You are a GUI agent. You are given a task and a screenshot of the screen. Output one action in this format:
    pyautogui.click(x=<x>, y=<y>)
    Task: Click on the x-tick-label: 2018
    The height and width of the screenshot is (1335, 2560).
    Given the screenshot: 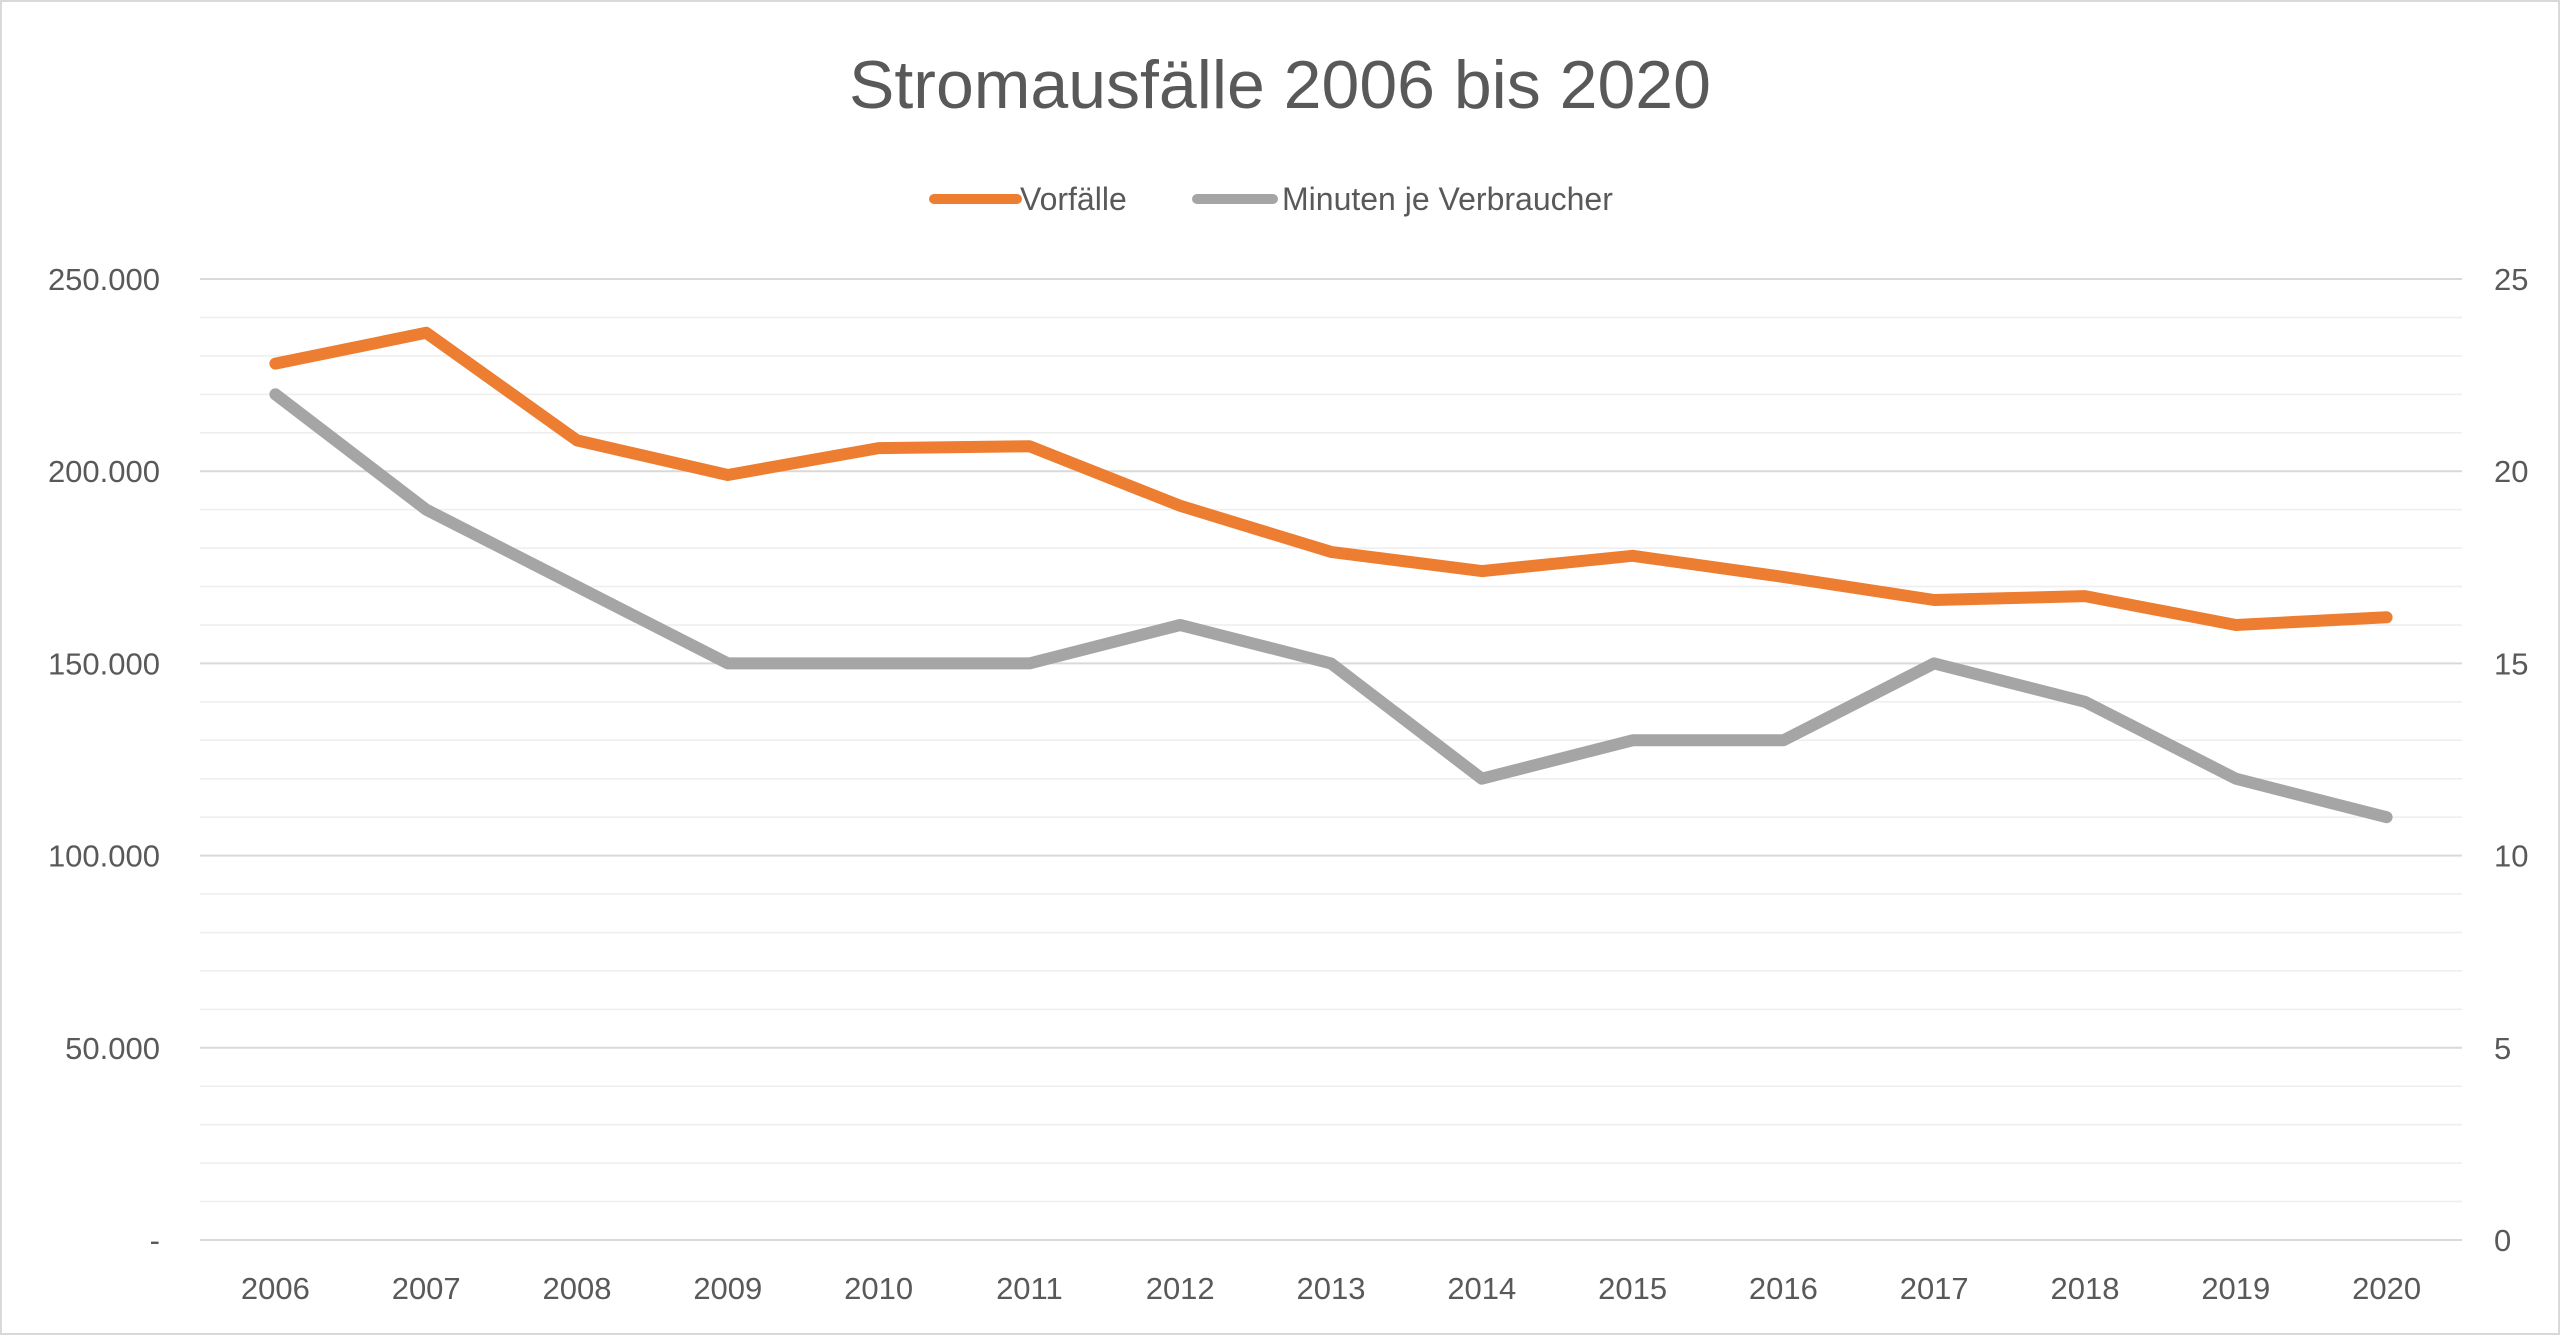 What is the action you would take?
    pyautogui.click(x=2085, y=1288)
    